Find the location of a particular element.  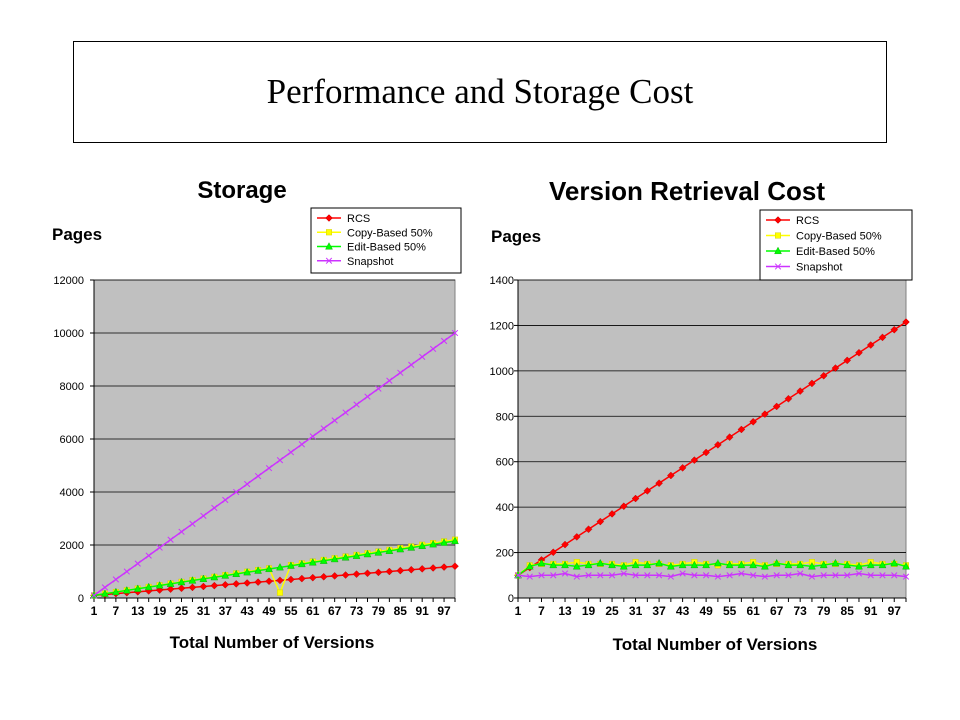

x-tick-label: 91 is located at coordinates (423, 611).